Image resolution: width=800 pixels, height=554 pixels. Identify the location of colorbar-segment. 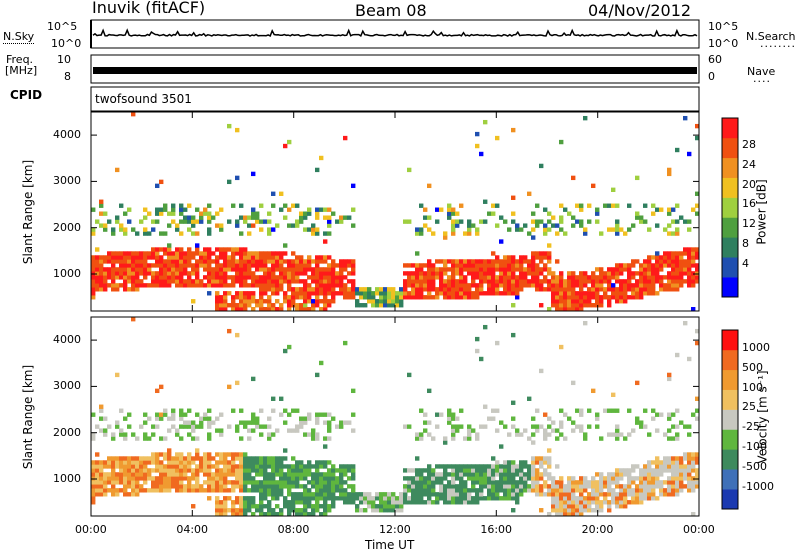
(730, 167).